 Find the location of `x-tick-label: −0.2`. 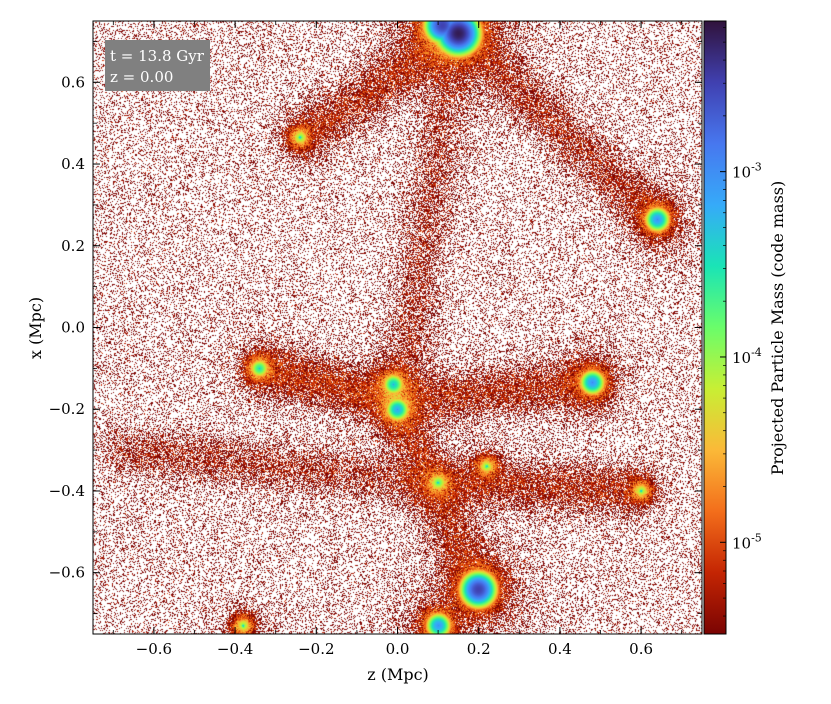

x-tick-label: −0.2 is located at coordinates (316, 649).